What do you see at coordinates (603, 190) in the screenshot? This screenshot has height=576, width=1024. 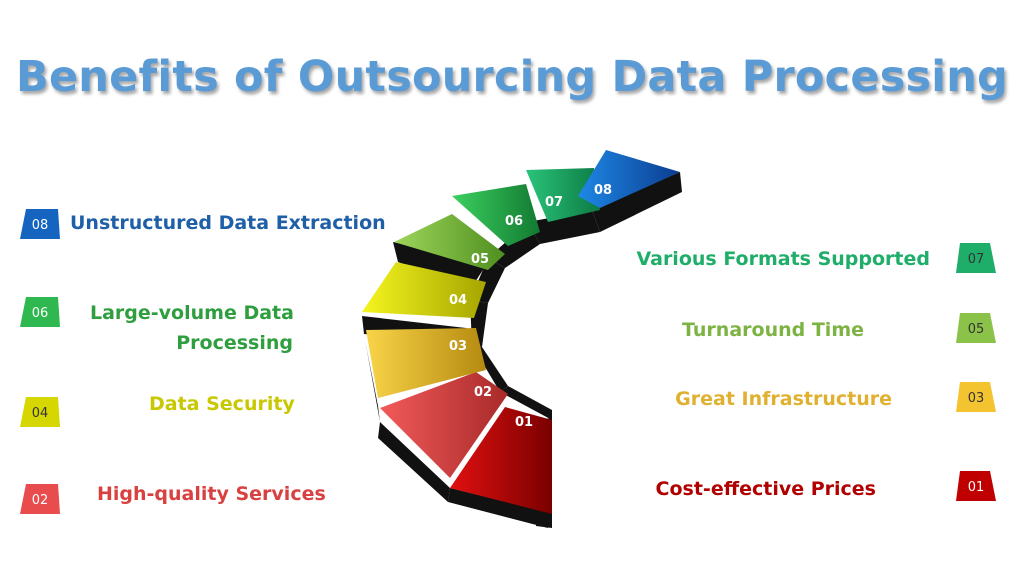 I see `step-08-number: 08` at bounding box center [603, 190].